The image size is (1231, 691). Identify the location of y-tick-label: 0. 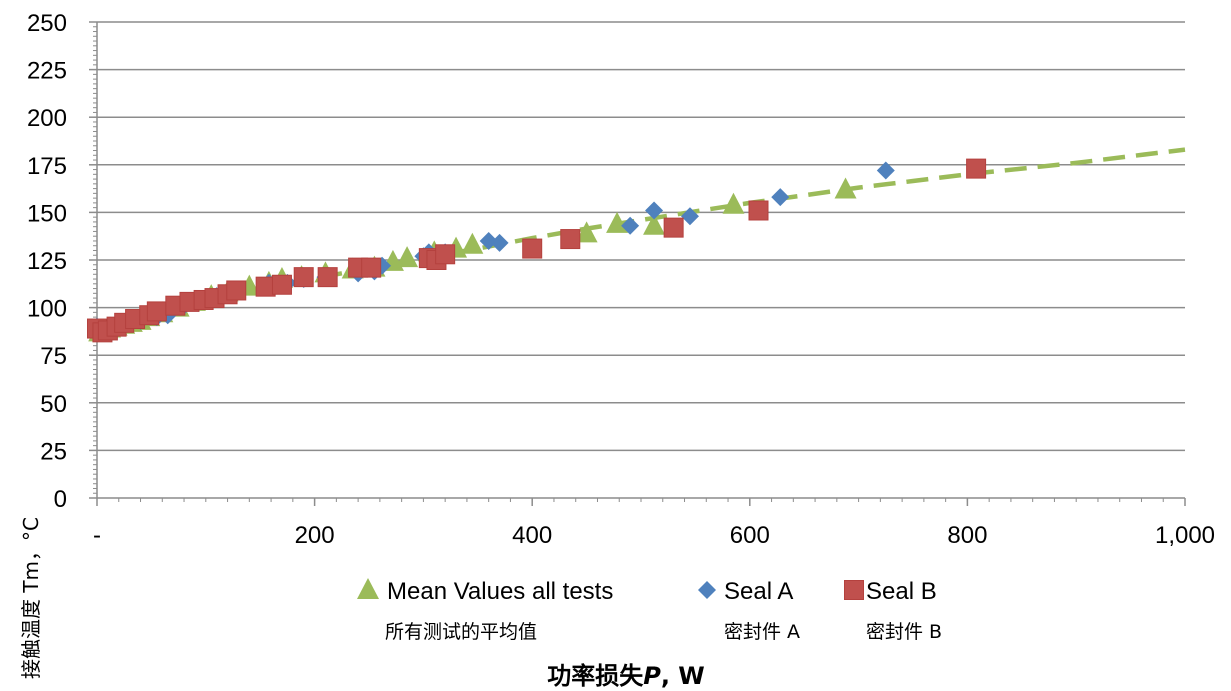
(60, 499).